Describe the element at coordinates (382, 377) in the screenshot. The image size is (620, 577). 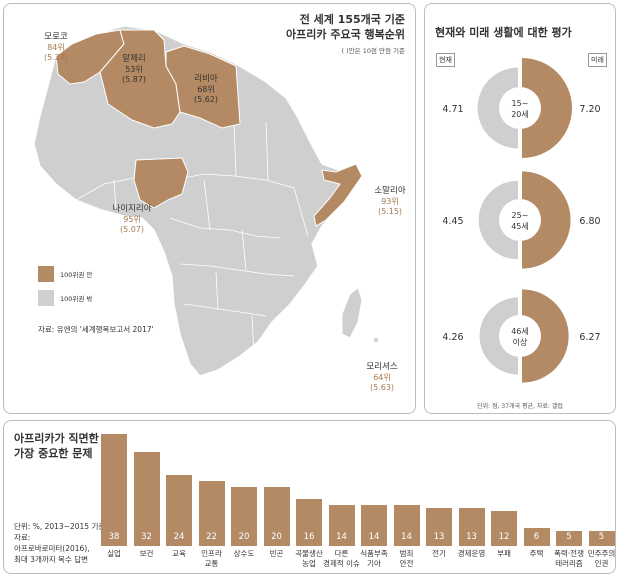
I see `country-rank: 64위` at that location.